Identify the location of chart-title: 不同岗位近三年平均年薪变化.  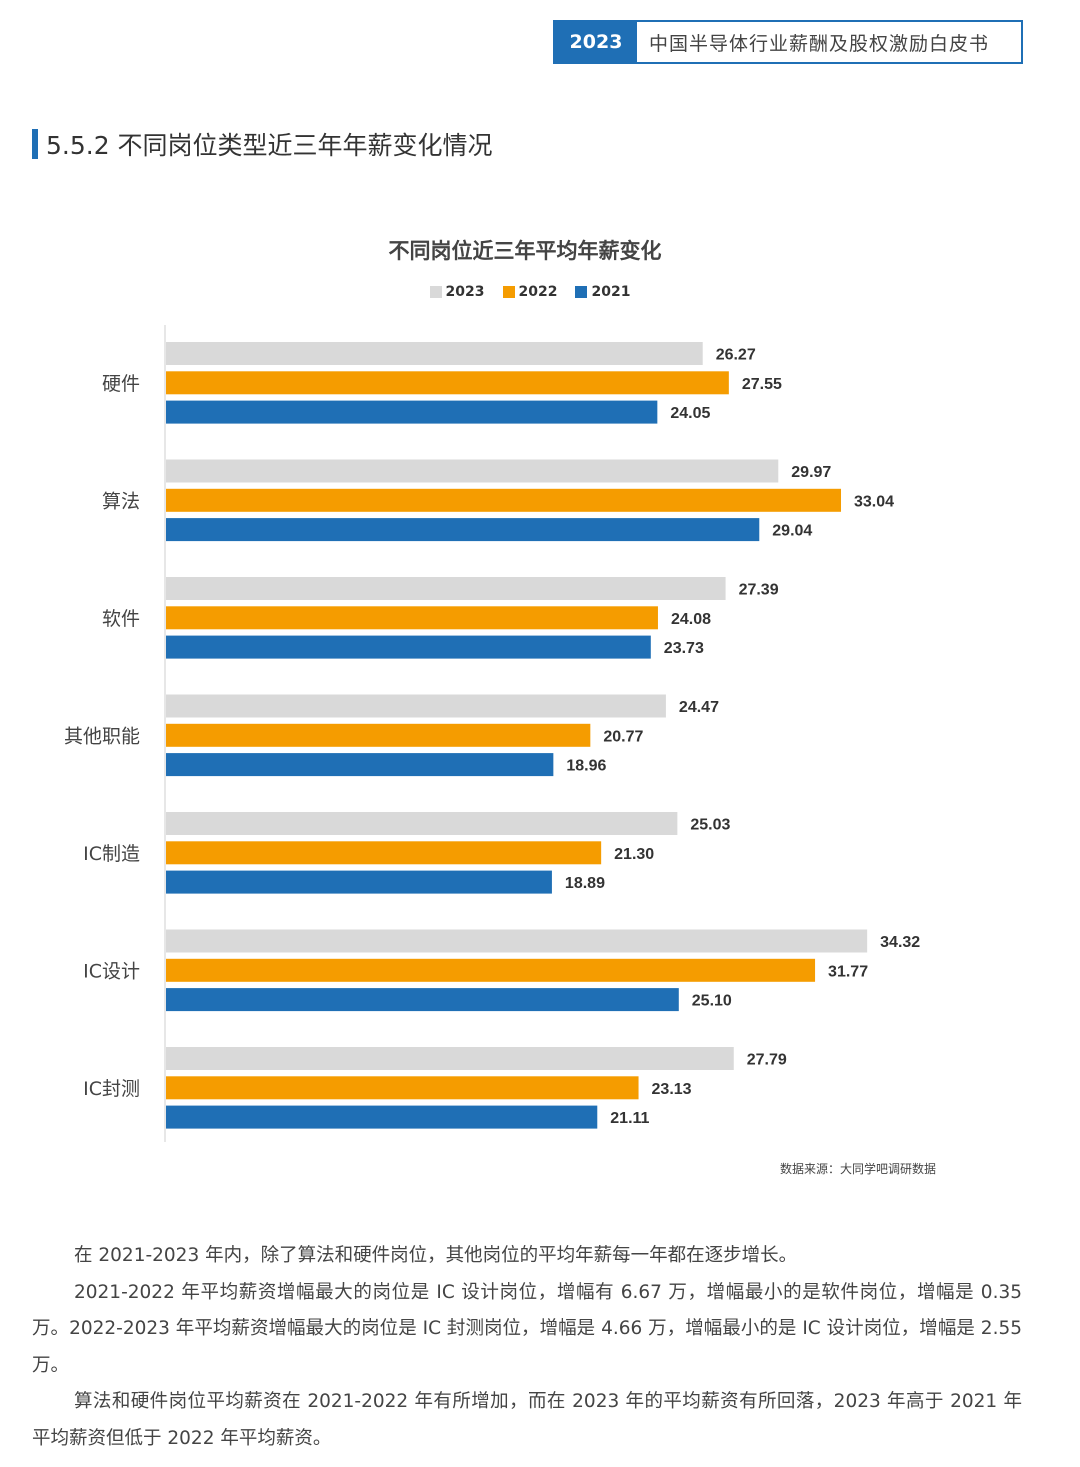
(525, 251).